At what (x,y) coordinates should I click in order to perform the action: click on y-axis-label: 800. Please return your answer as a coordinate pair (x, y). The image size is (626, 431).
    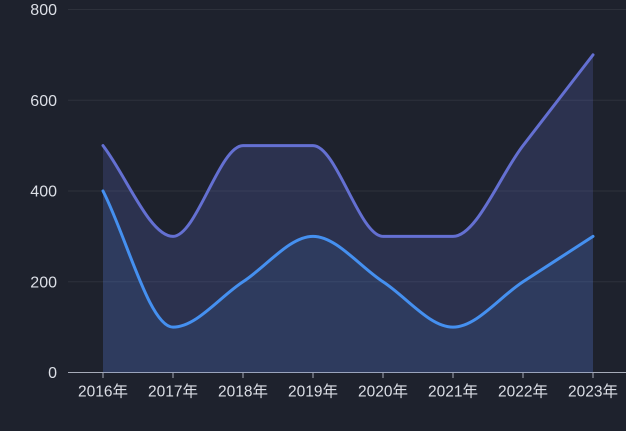
    Looking at the image, I should click on (43, 10).